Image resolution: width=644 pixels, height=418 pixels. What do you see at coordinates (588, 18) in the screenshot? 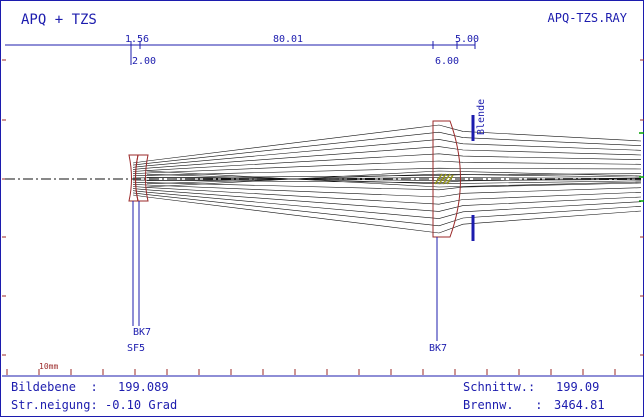
I see `file-name: APQ-TZS.RAY` at bounding box center [588, 18].